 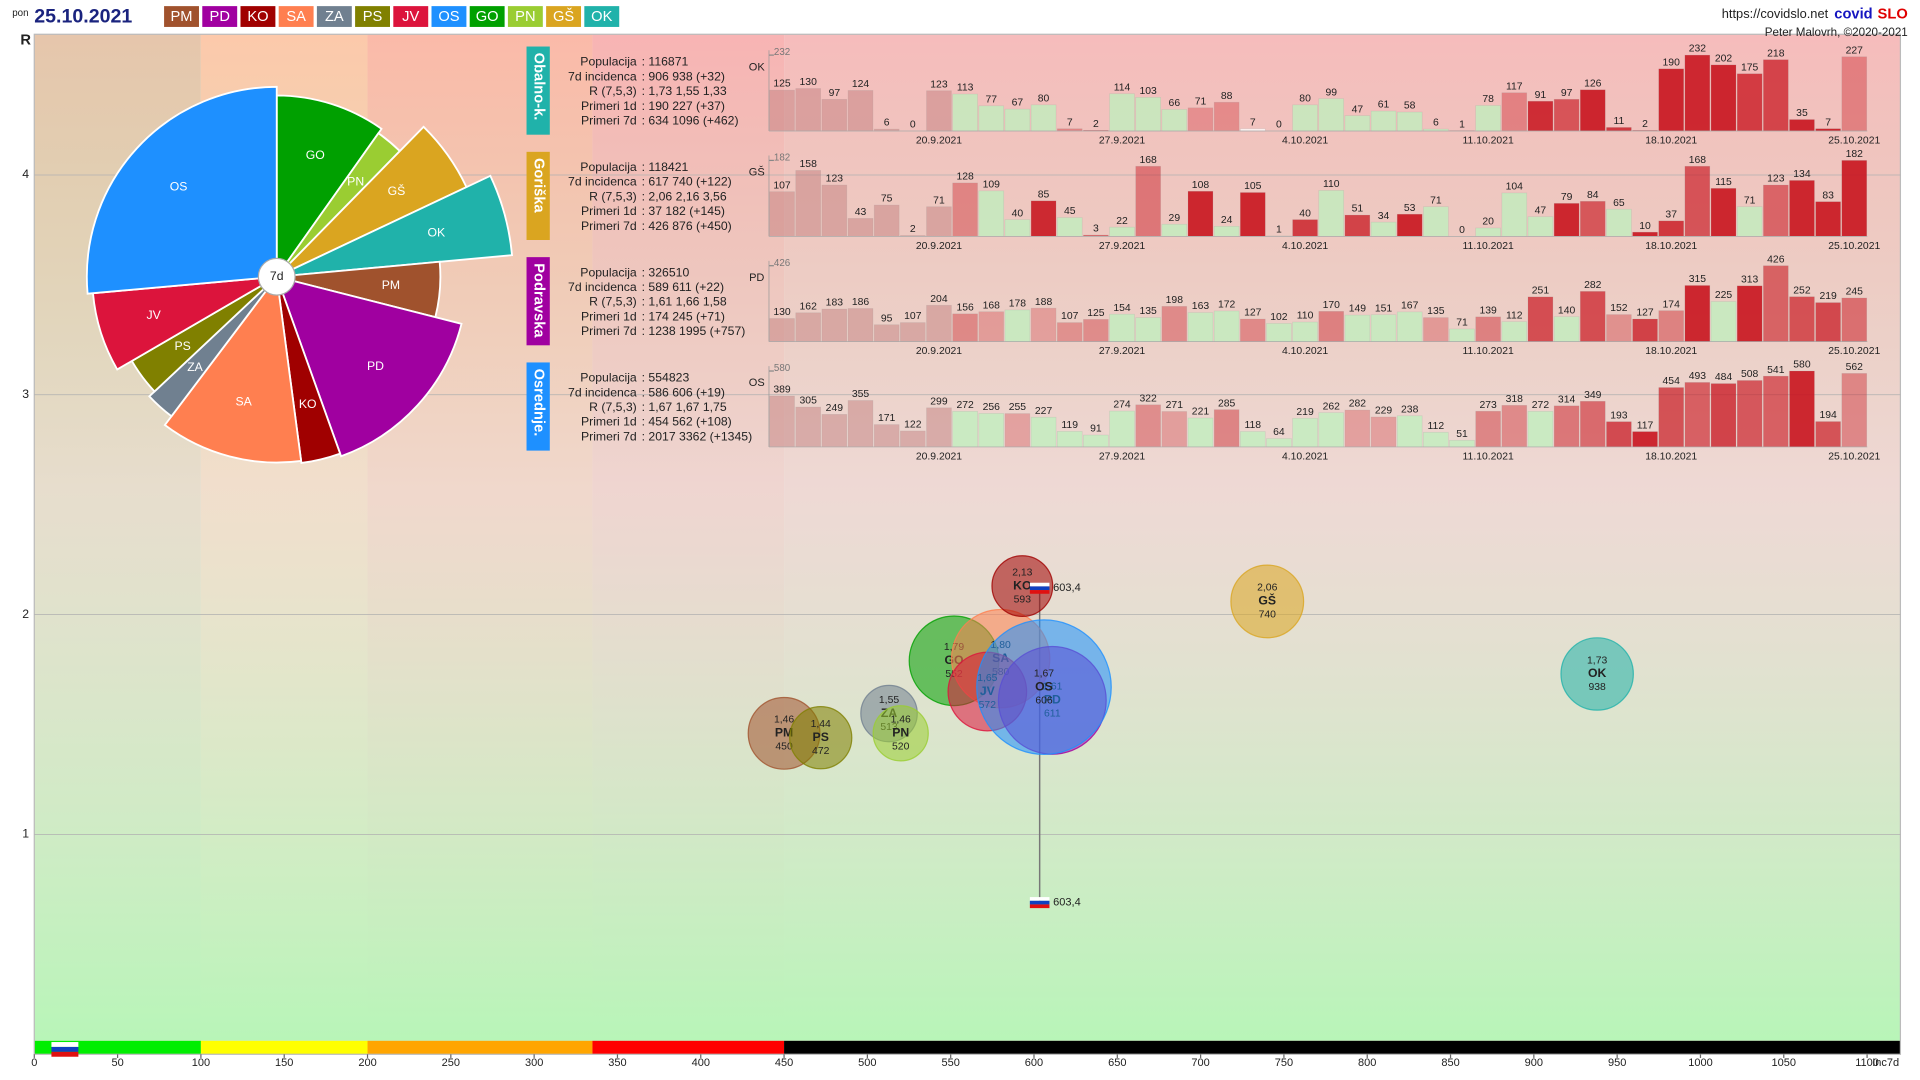 I want to click on flag-stripe, so click(x=1039, y=592).